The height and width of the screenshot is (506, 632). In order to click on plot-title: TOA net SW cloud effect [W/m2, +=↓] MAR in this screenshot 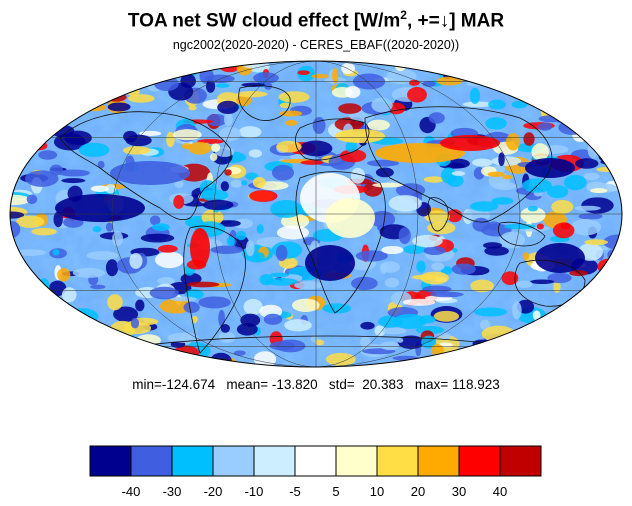, I will do `click(316, 20)`.